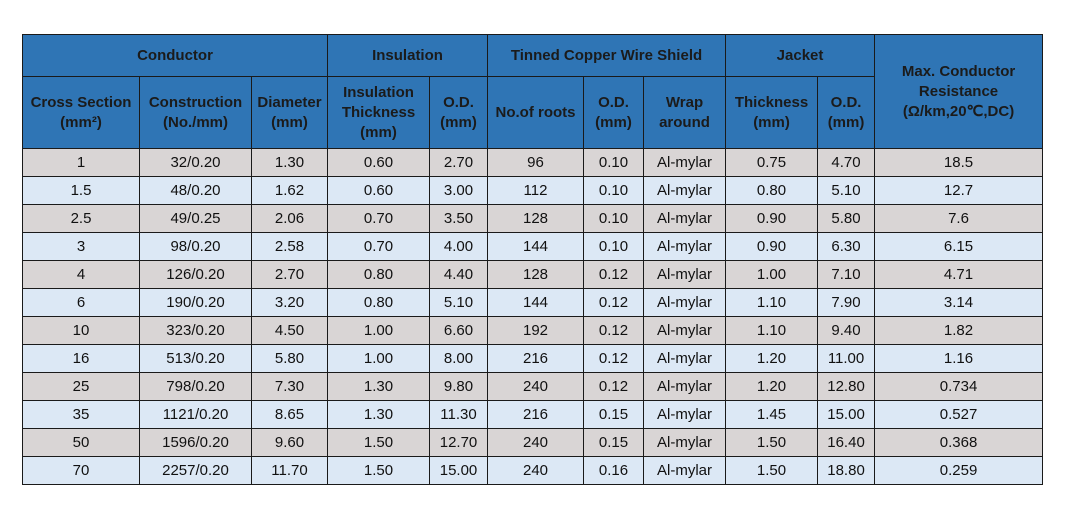 This screenshot has height=520, width=1082. I want to click on group-header: Insulation, so click(408, 55).